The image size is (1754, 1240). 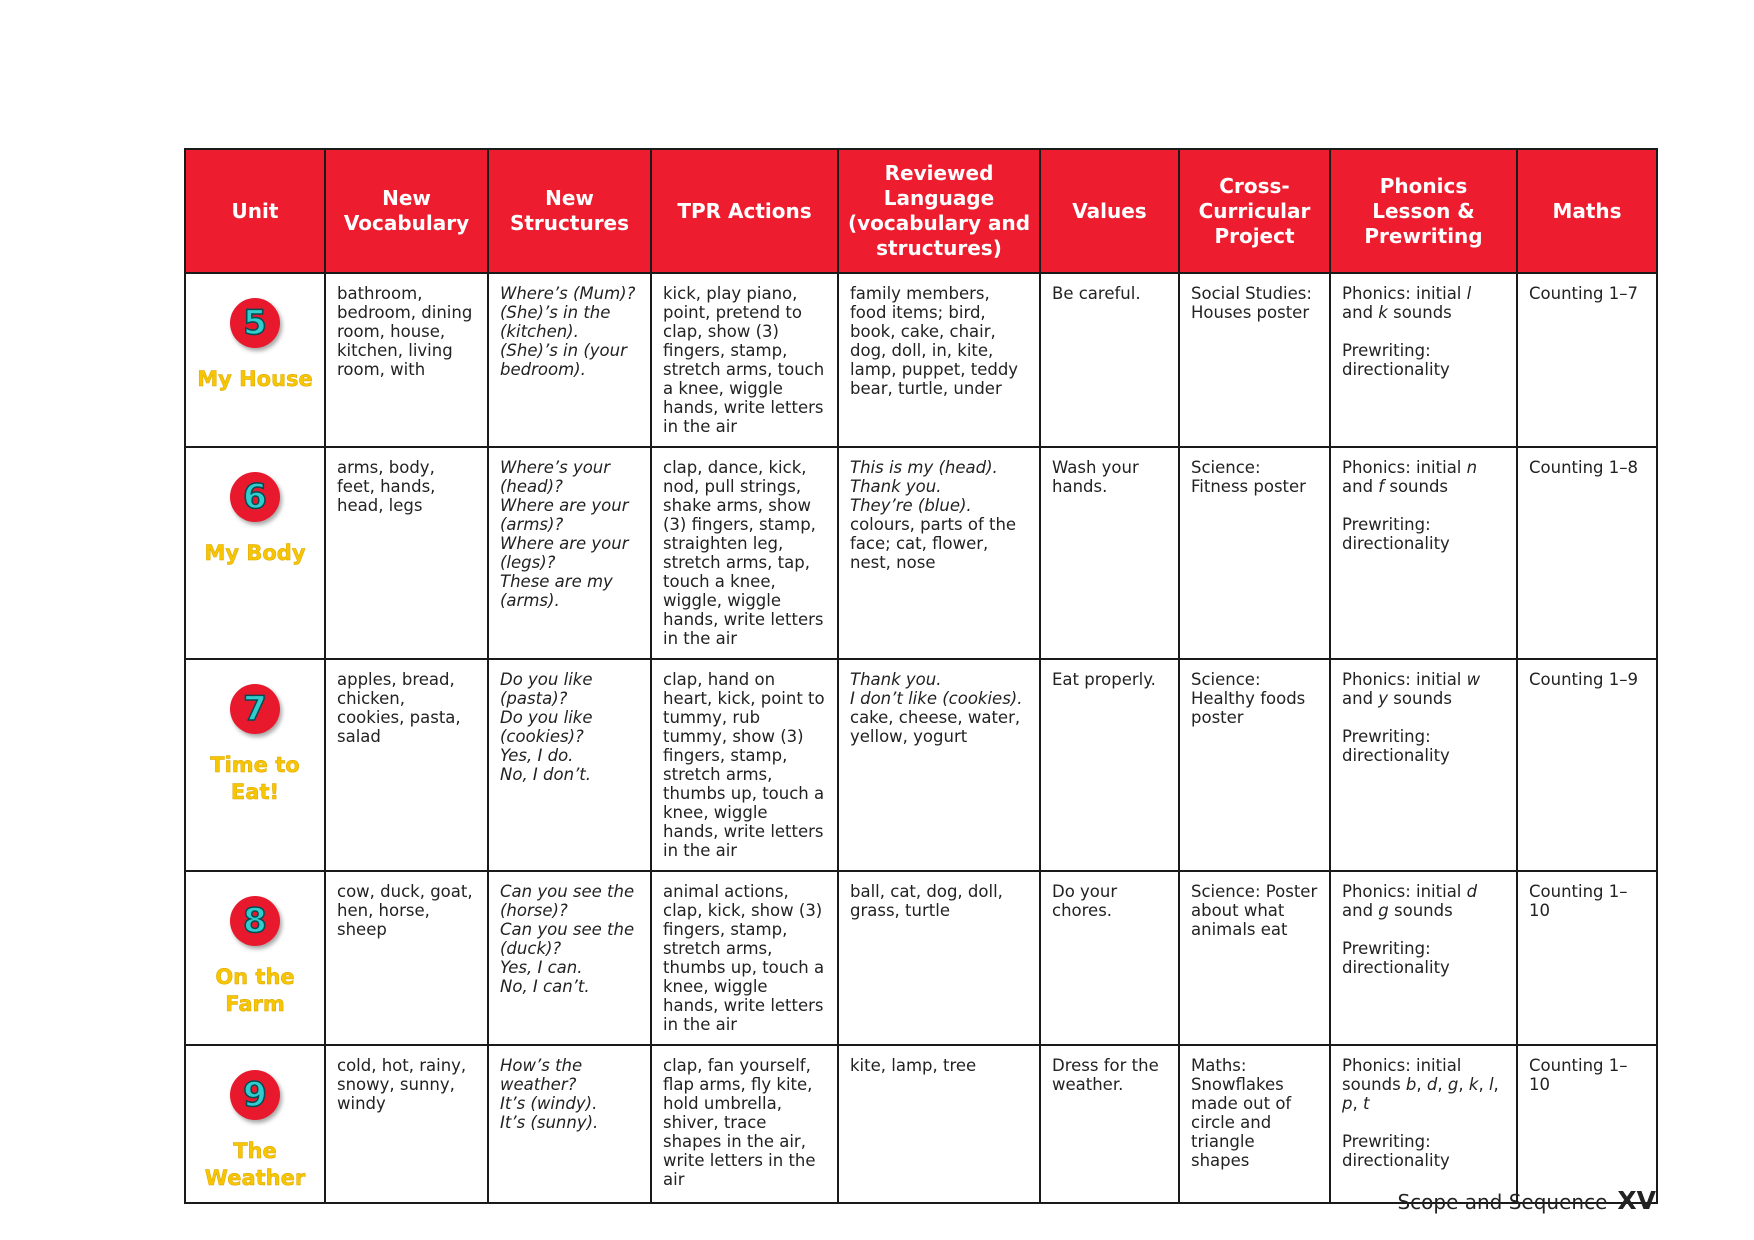 What do you see at coordinates (1381, 486) in the screenshot?
I see `italic-text: f` at bounding box center [1381, 486].